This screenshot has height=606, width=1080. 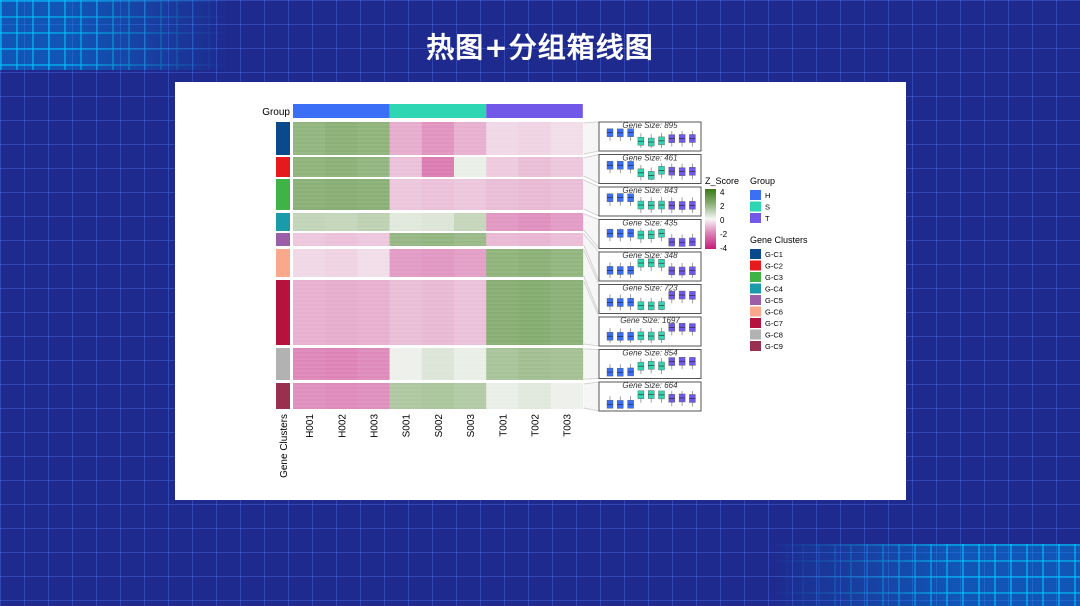 I want to click on cluster-legend-label: G-C9, so click(x=774, y=346).